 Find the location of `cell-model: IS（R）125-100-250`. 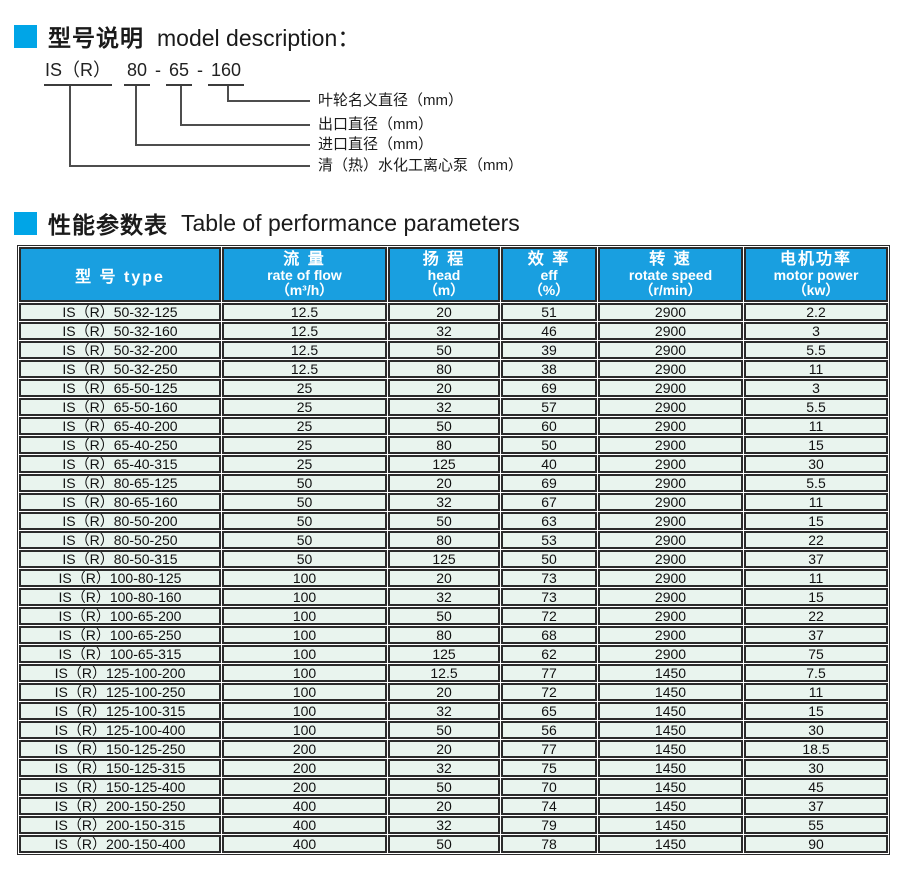

cell-model: IS（R）125-100-250 is located at coordinates (120, 692).